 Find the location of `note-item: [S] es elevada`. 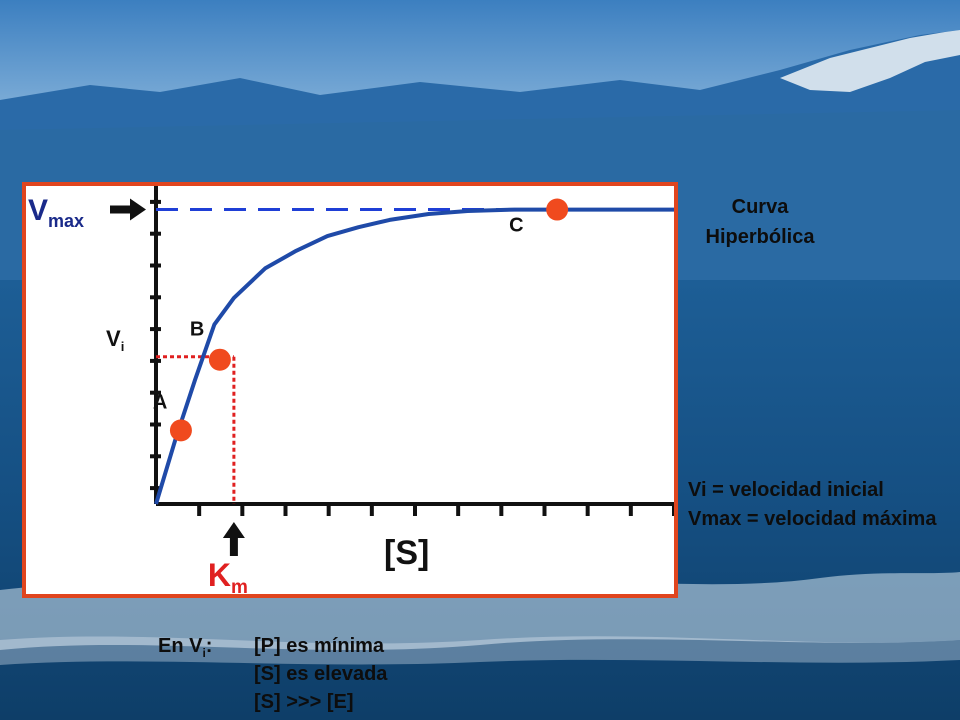

note-item: [S] es elevada is located at coordinates (321, 674).